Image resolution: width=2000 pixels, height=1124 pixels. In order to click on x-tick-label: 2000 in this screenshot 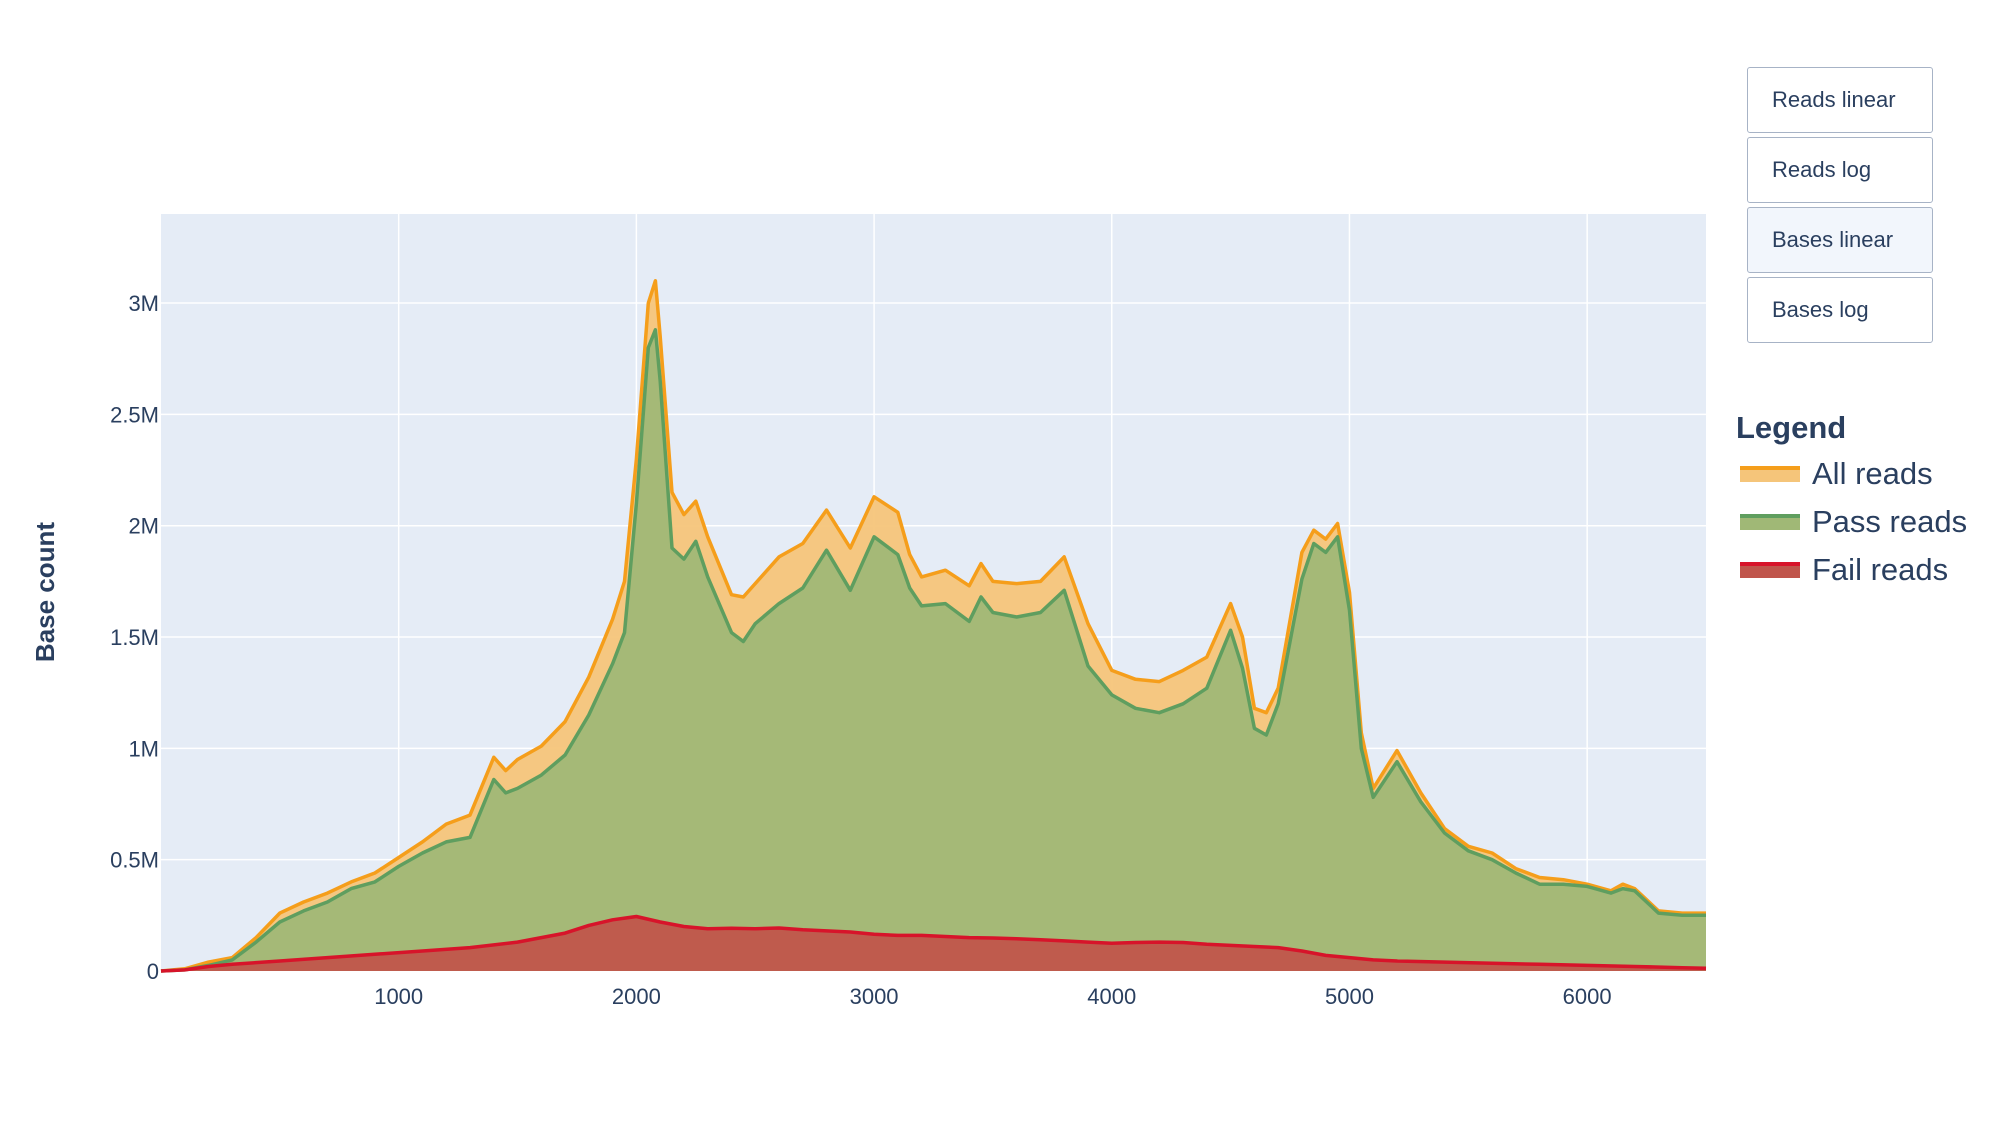, I will do `click(636, 996)`.